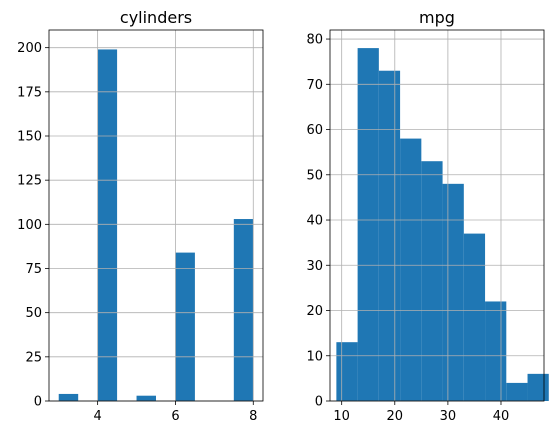  Describe the element at coordinates (501, 416) in the screenshot. I see `mpg-x-tick-label: 40` at that location.